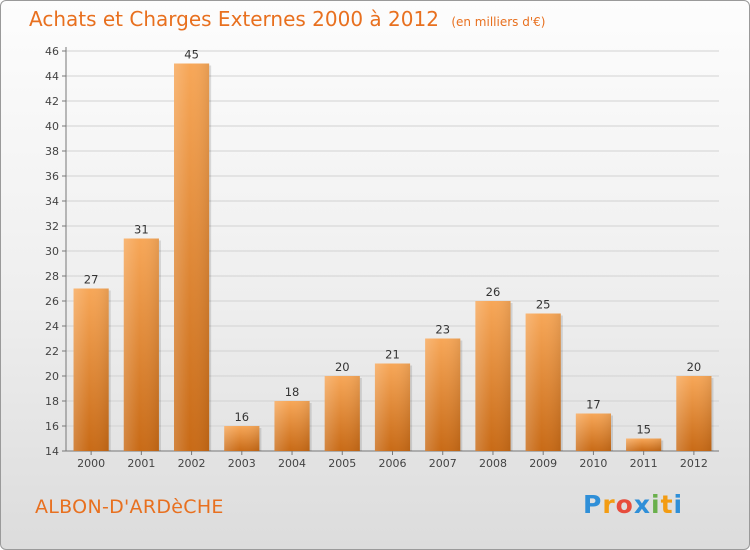 This screenshot has width=750, height=550. I want to click on logo-letter: o, so click(624, 504).